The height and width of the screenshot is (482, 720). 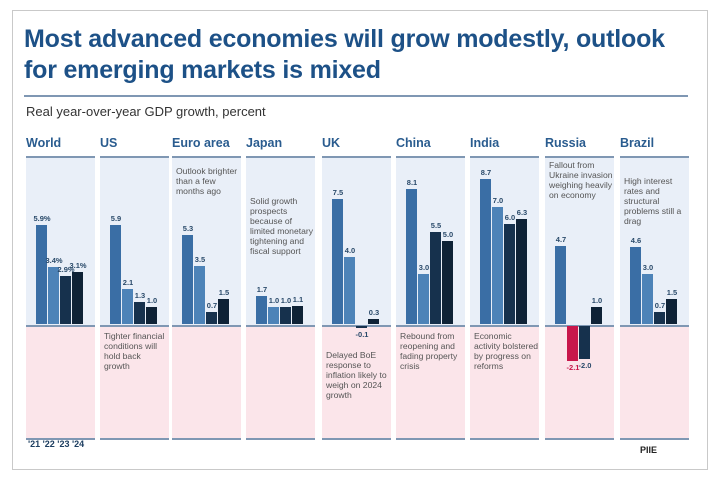 I want to click on data-label: 5.3, so click(x=188, y=229).